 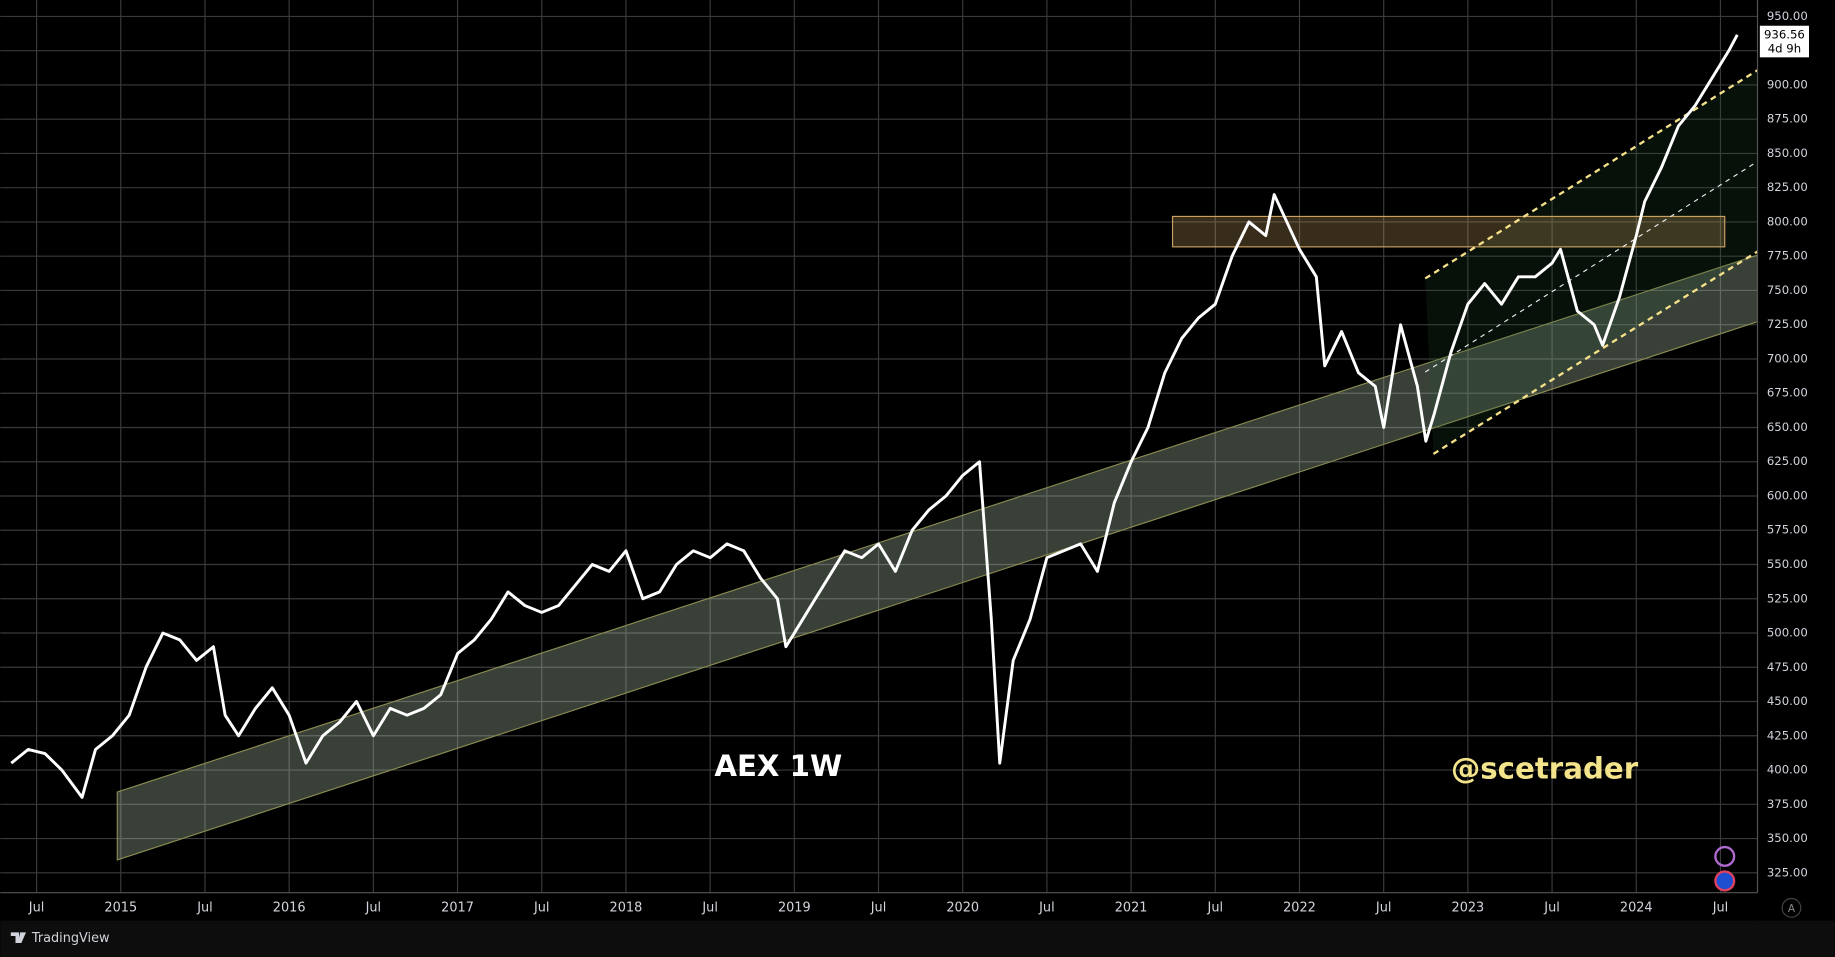 I want to click on y-tick-label: 550.00, so click(x=1787, y=564).